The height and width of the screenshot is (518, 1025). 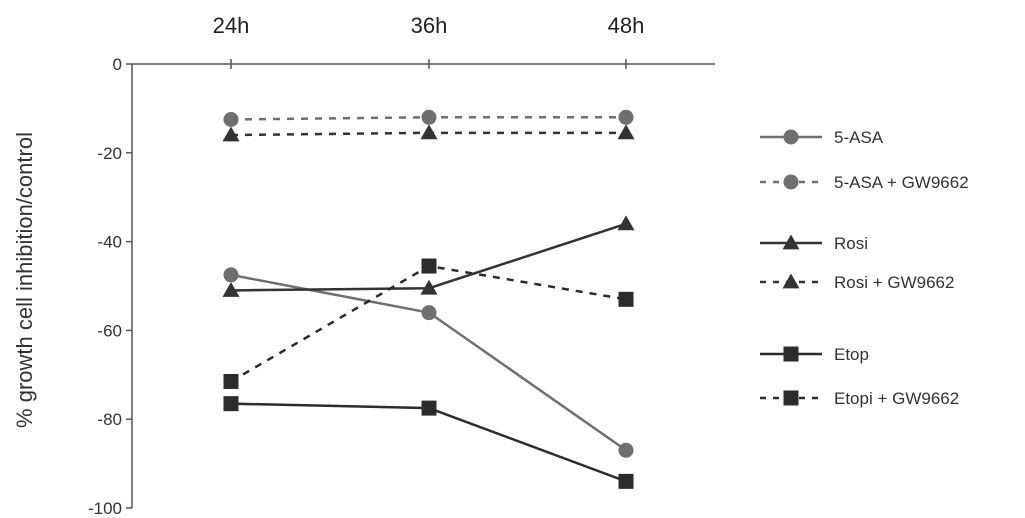 What do you see at coordinates (105, 508) in the screenshot?
I see `y-tick-label: -100` at bounding box center [105, 508].